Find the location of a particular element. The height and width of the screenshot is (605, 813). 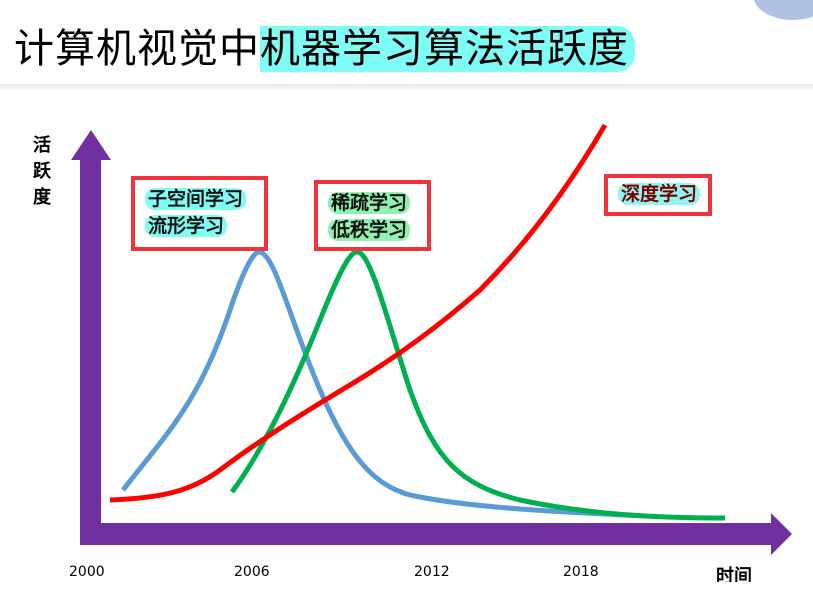

corner-decoration is located at coordinates (783, 10).